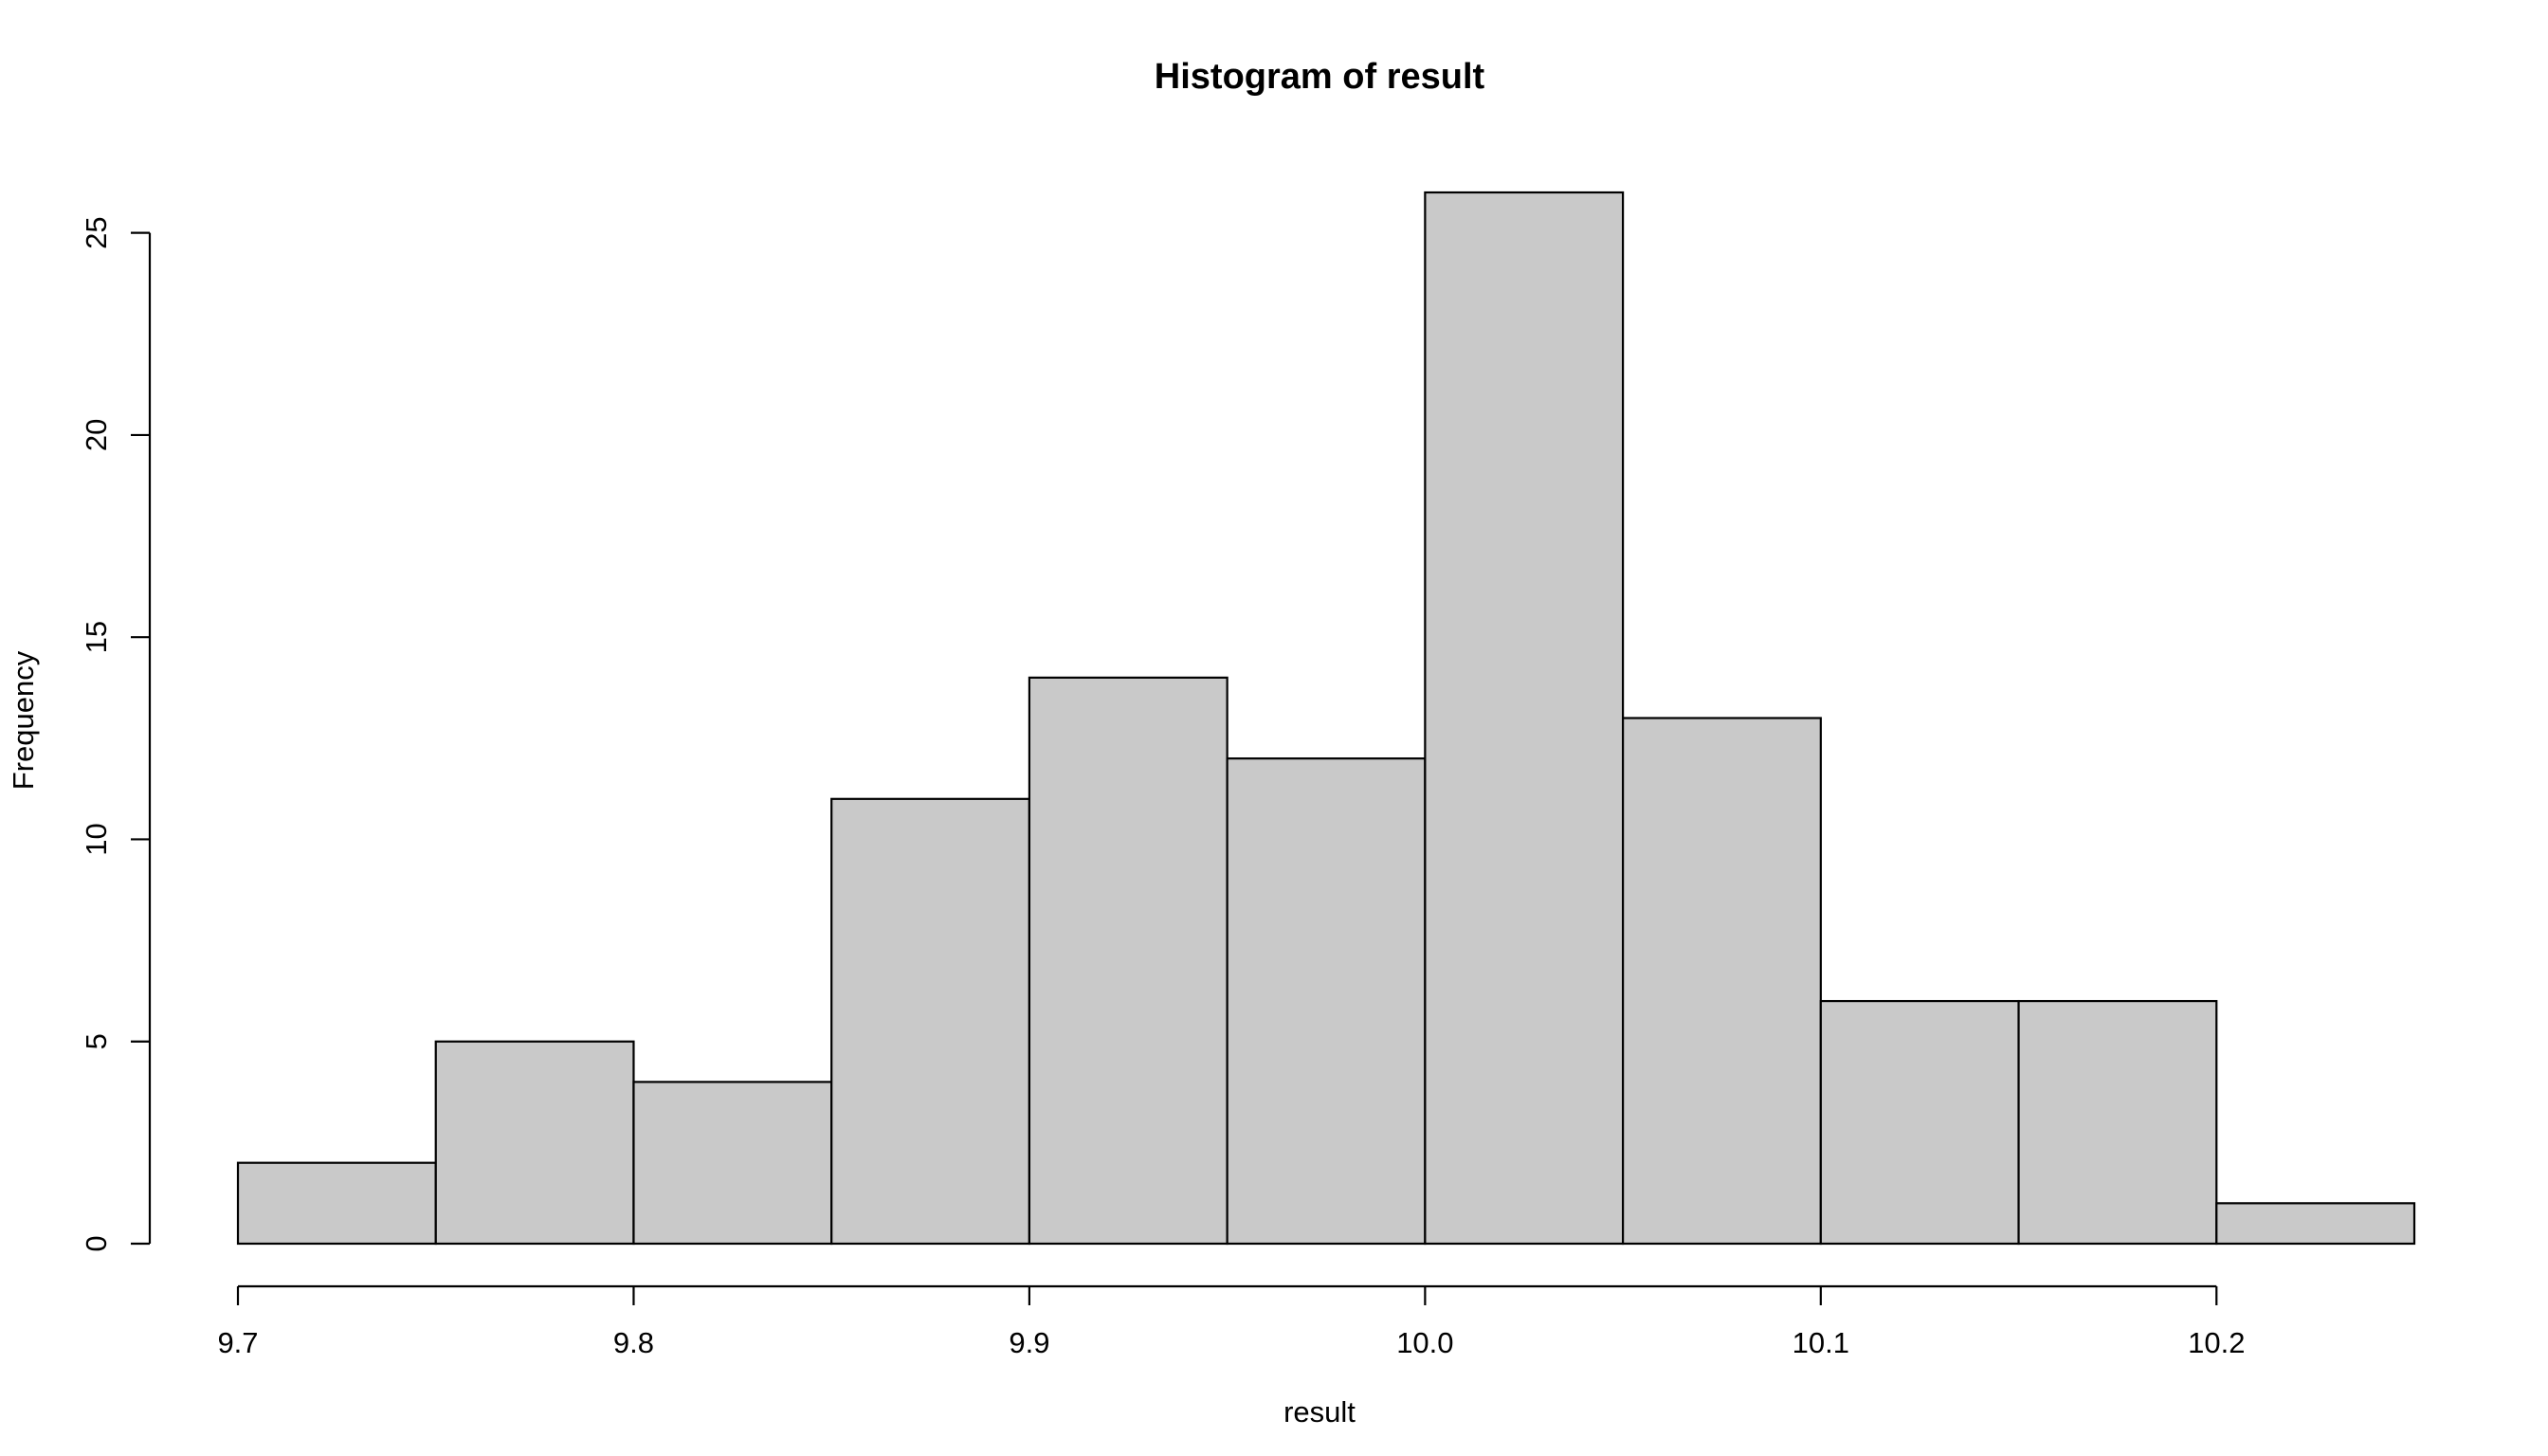 This screenshot has width=2548, height=1456. Describe the element at coordinates (23, 720) in the screenshot. I see `y-axis-label: Frequency` at that location.